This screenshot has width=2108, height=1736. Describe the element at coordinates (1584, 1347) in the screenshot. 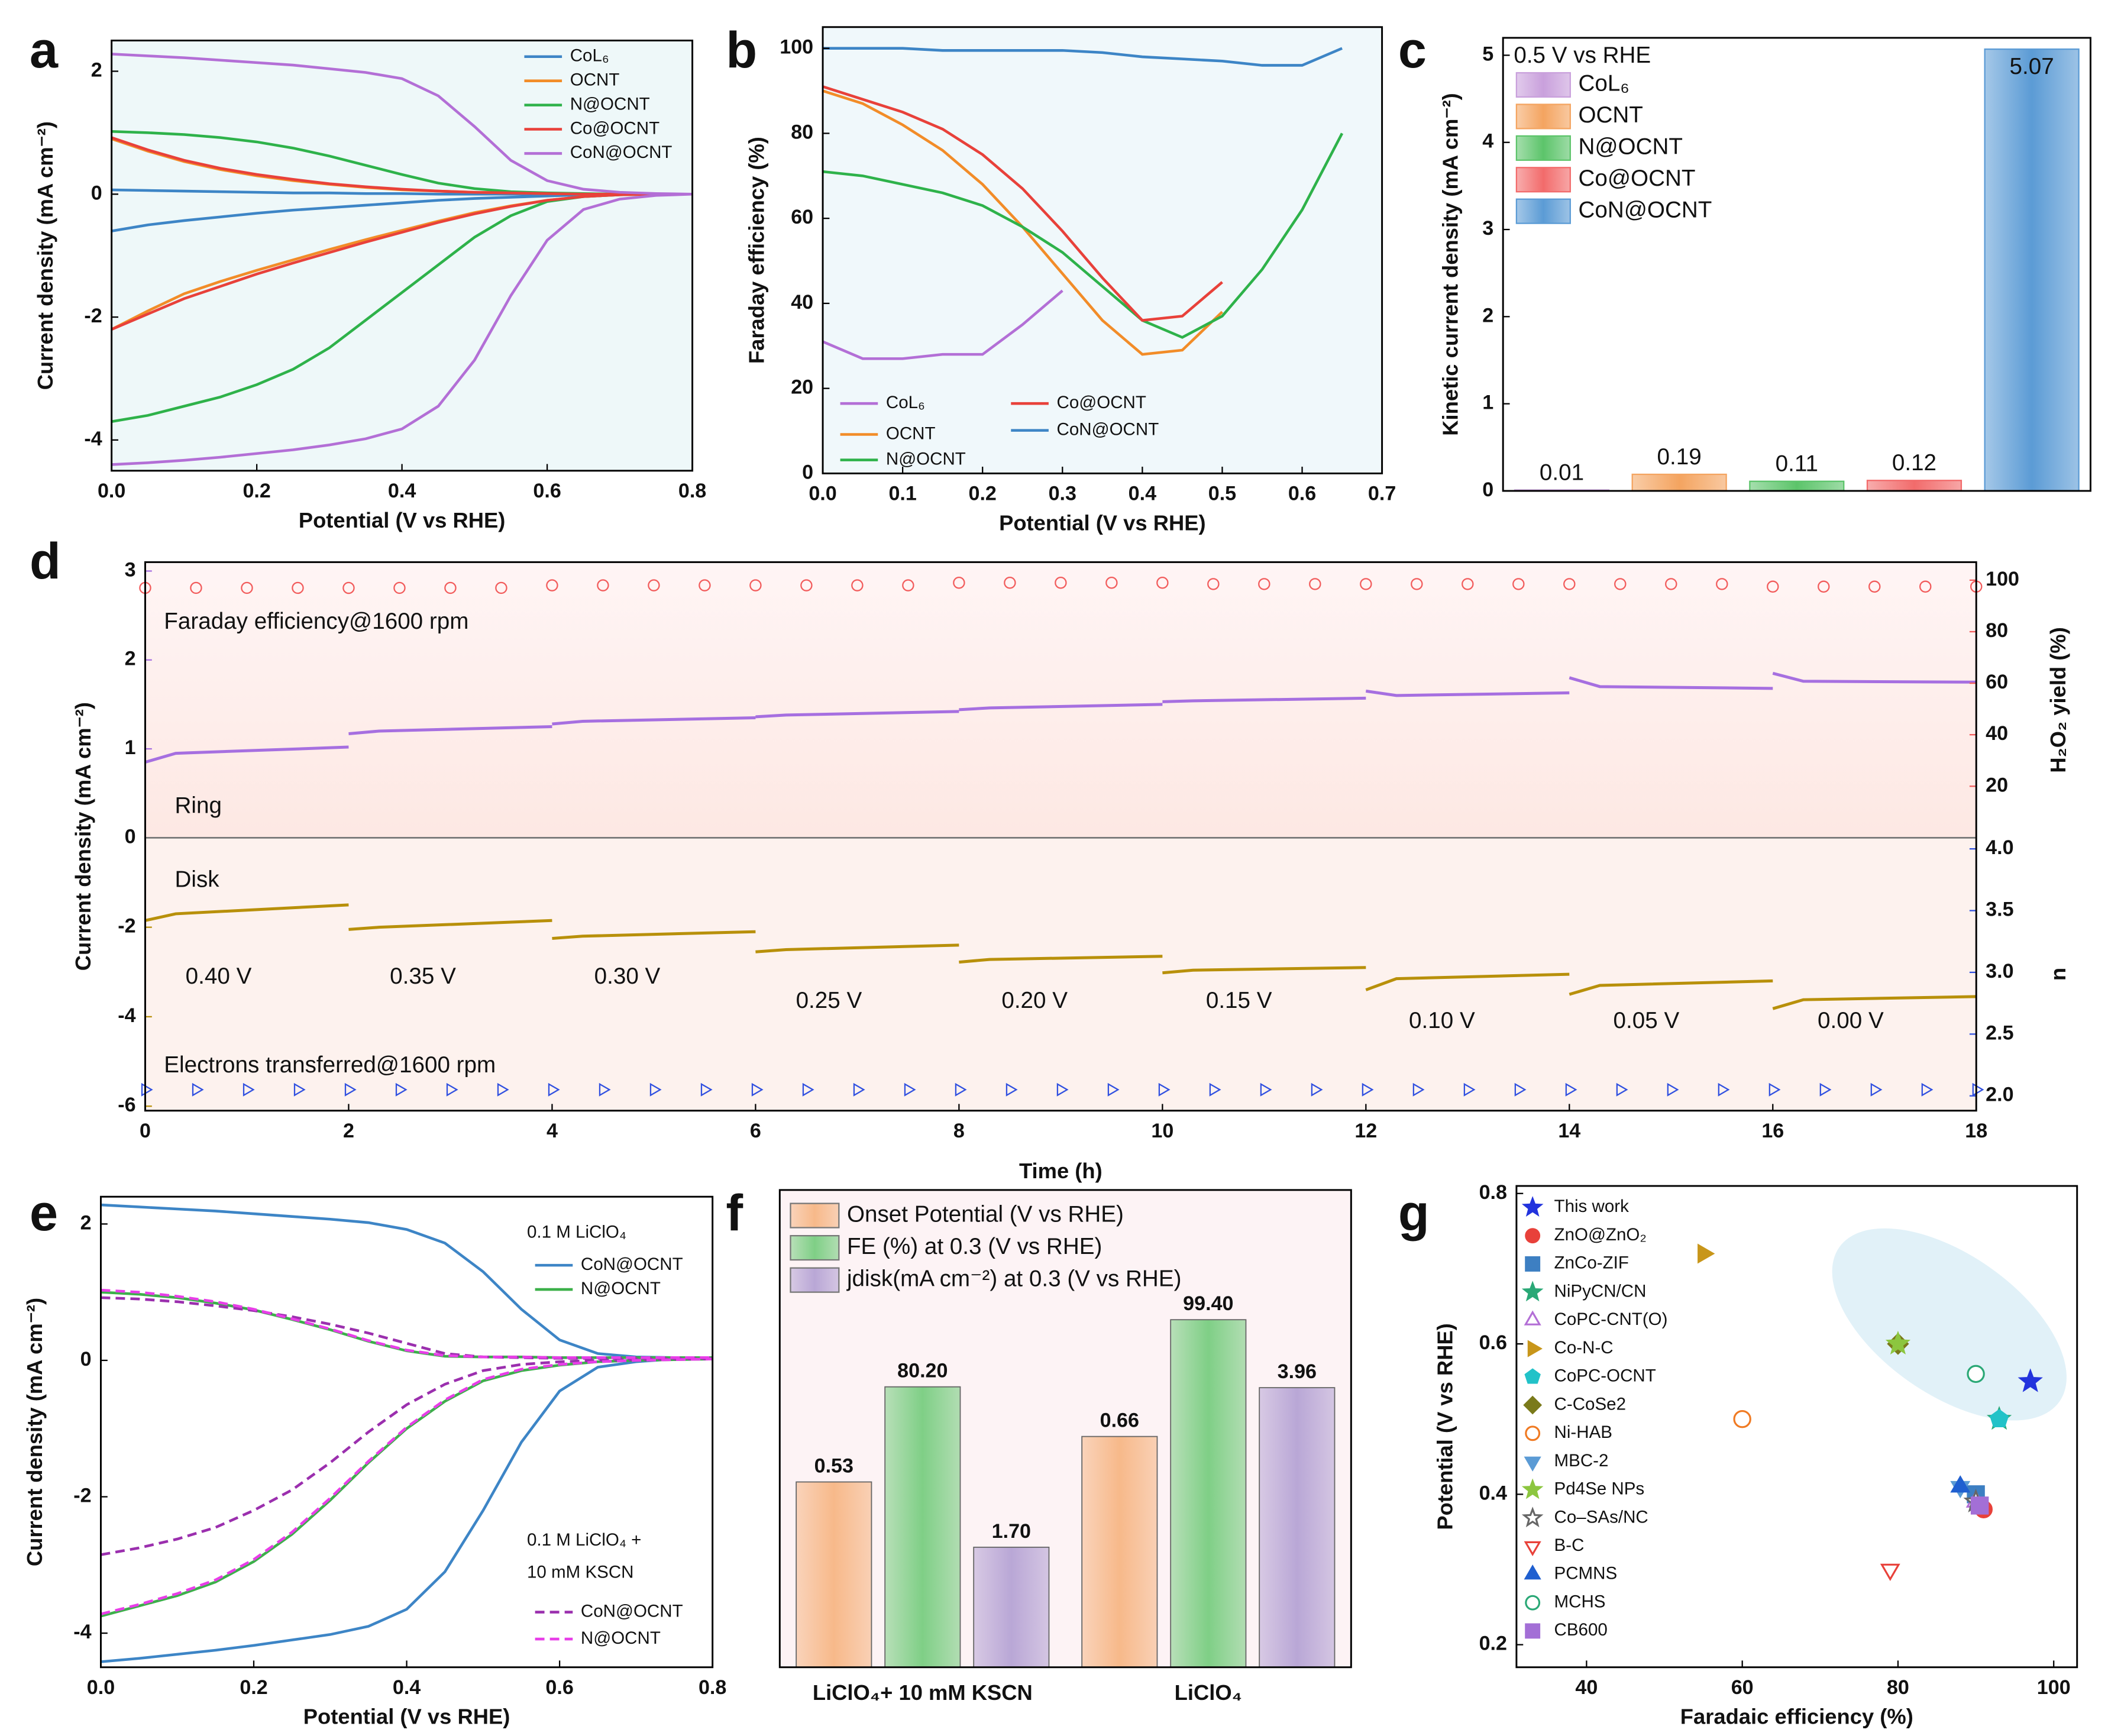

I see `legend-label: Co-N-C` at that location.